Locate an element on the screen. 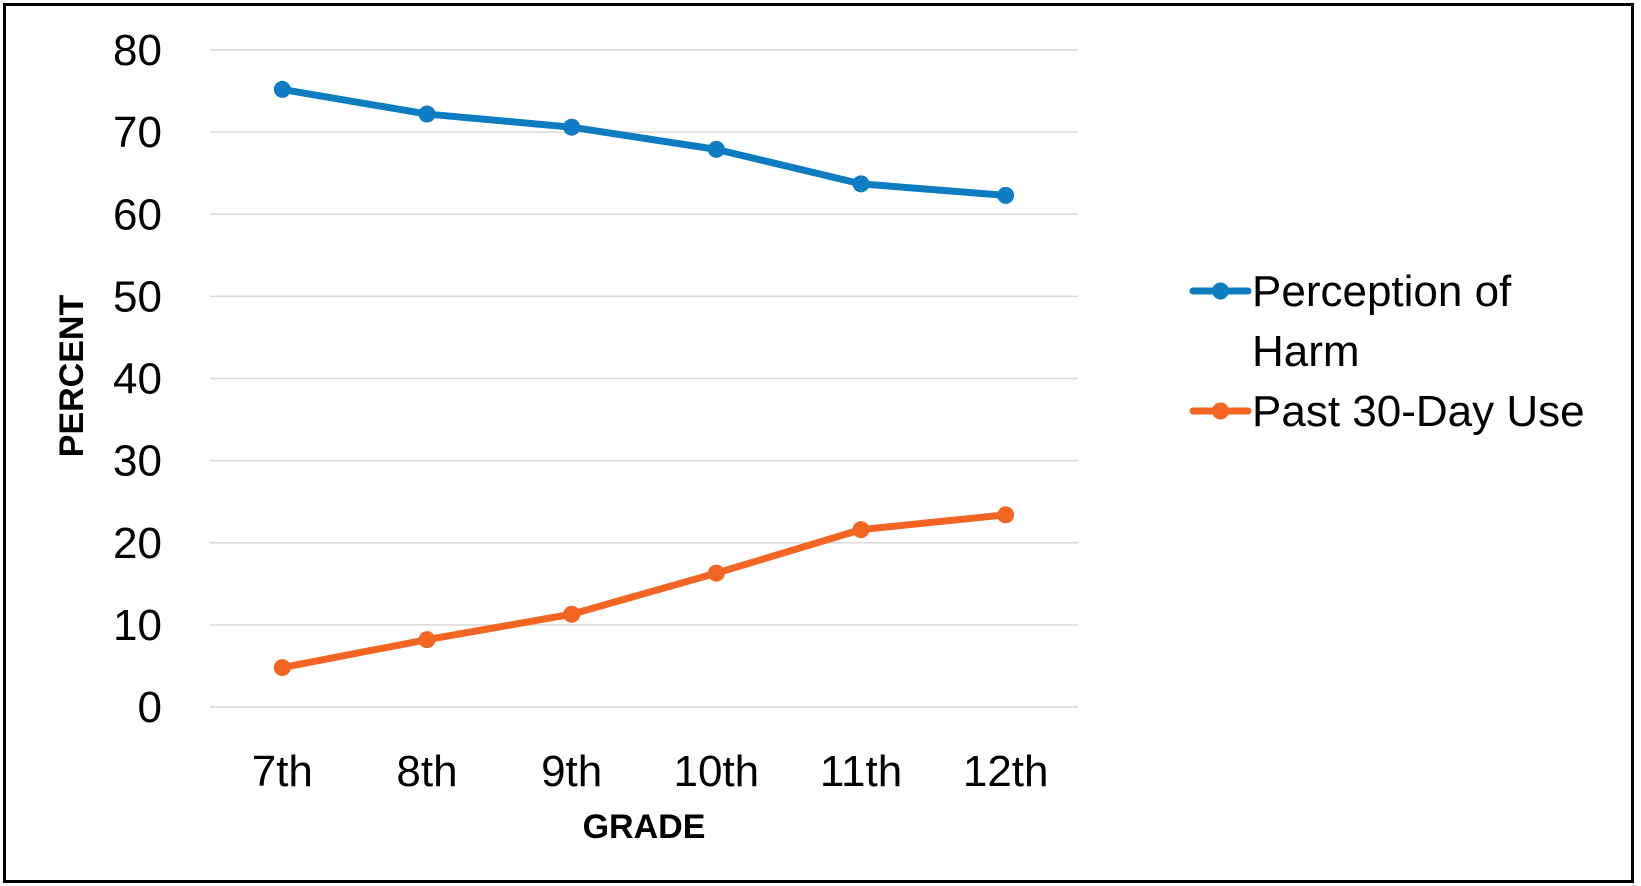 The height and width of the screenshot is (886, 1641). y-axis-title: PERCENT is located at coordinates (72, 376).